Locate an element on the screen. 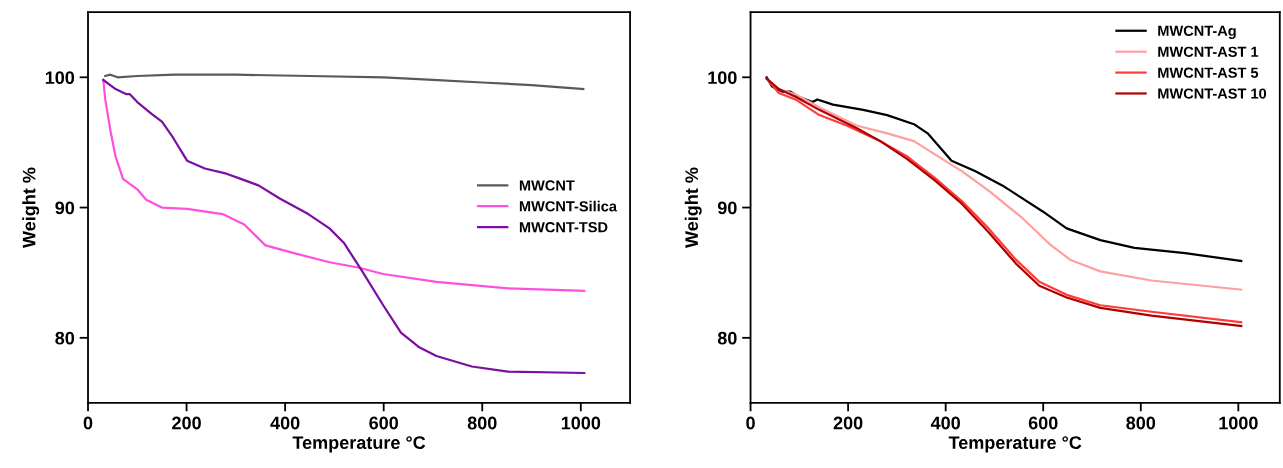 The width and height of the screenshot is (1283, 468). legend-label: MWCNT-AST 1 is located at coordinates (1208, 51).